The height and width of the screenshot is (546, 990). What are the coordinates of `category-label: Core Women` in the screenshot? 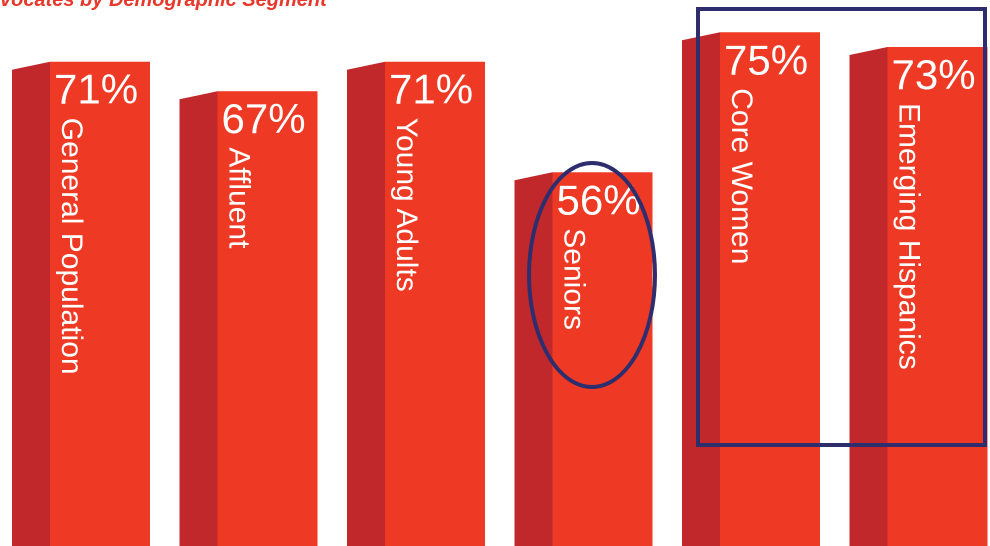 It's located at (741, 176).